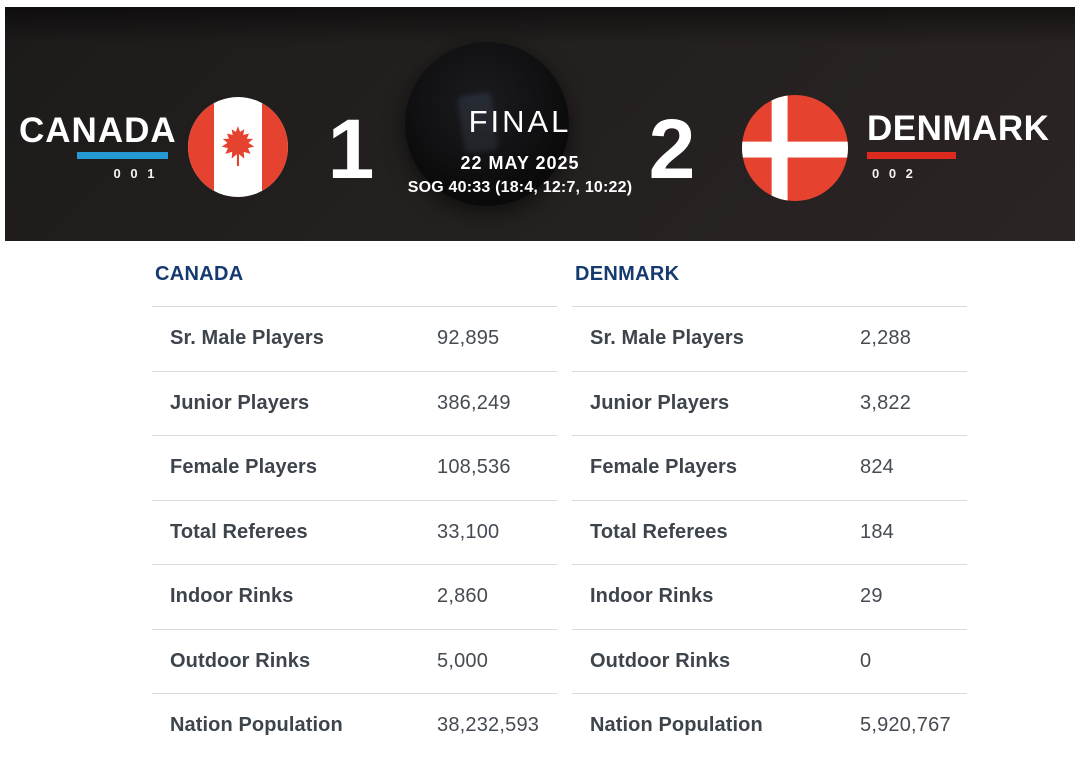  What do you see at coordinates (769, 468) in the screenshot?
I see `table-row: Female Players 824` at bounding box center [769, 468].